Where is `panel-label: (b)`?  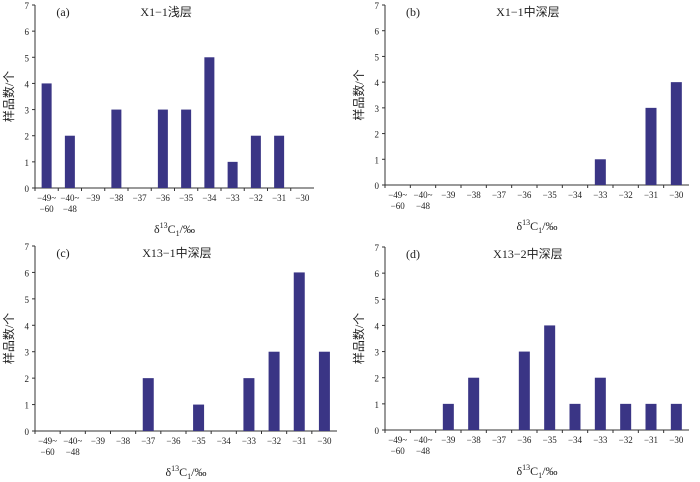 panel-label: (b) is located at coordinates (413, 12).